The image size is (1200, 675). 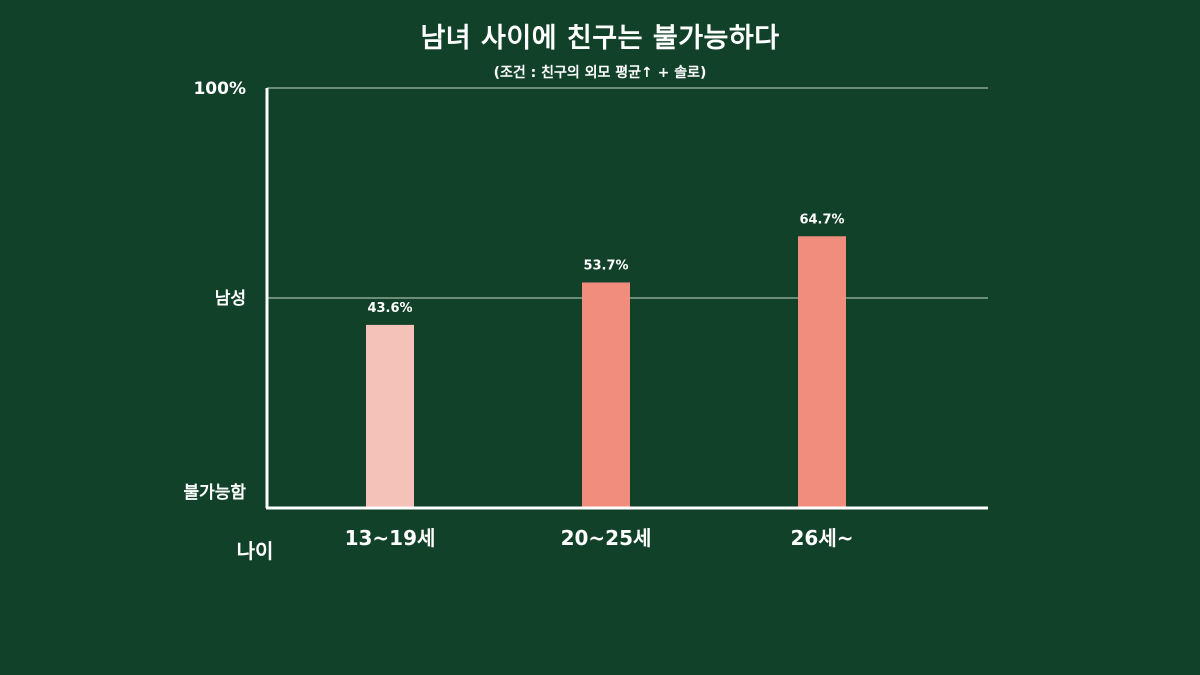 I want to click on x-tick-label: 26세~, so click(x=822, y=538).